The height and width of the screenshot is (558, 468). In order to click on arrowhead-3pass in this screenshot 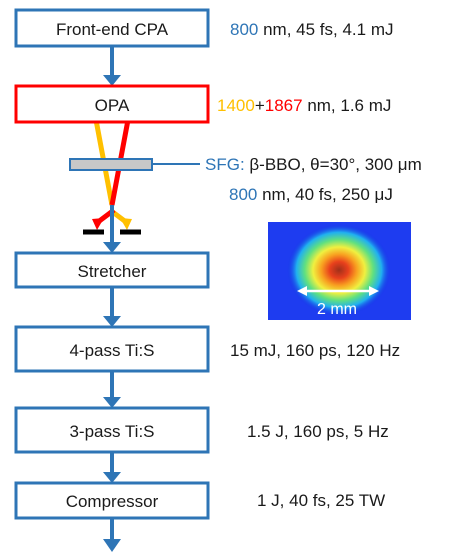, I will do `click(112, 402)`.